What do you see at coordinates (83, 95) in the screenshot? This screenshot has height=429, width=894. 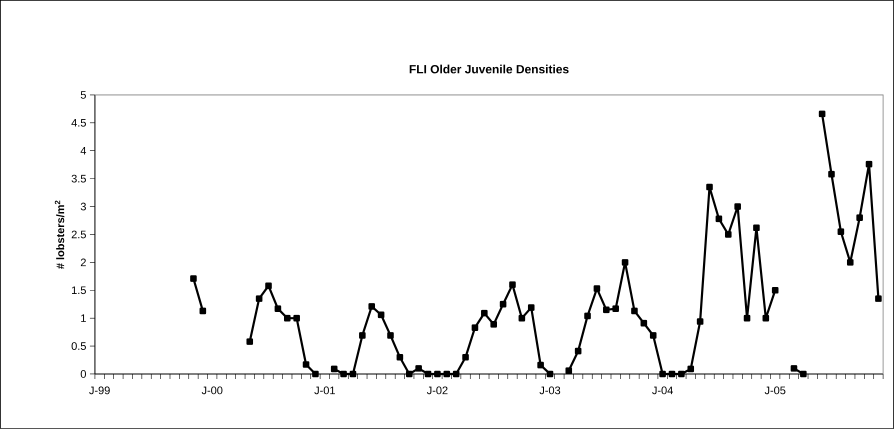 I see `y-tick-label: 5` at bounding box center [83, 95].